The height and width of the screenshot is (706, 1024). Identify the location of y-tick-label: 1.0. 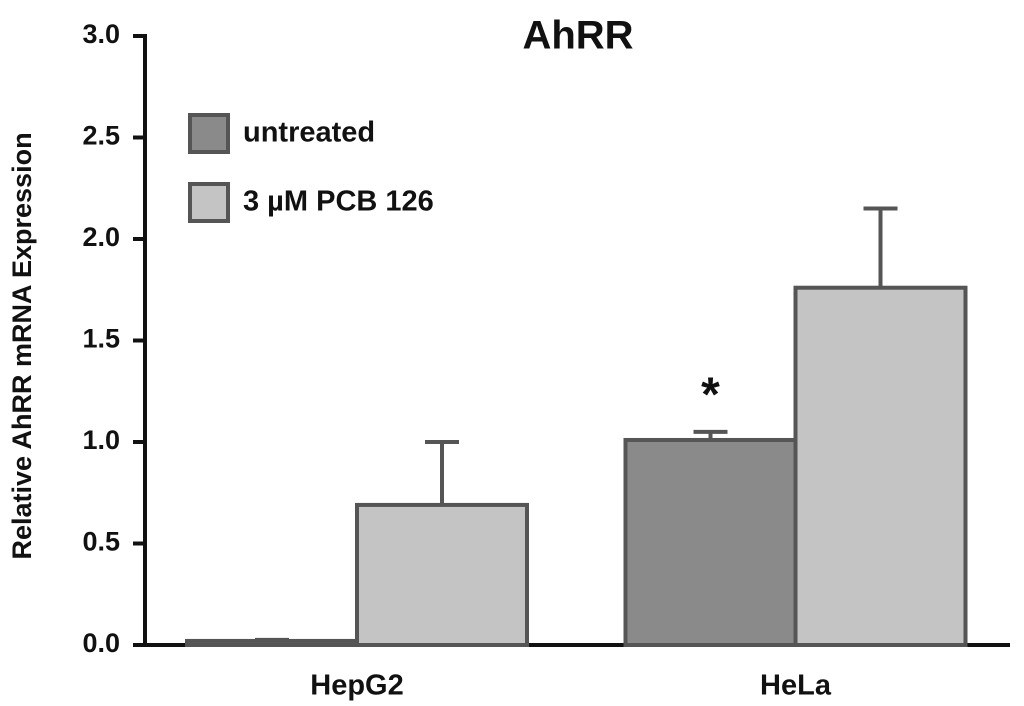
(101, 440).